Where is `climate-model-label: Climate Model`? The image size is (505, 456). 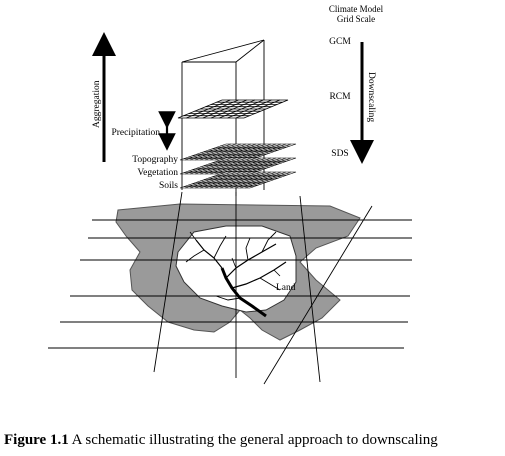 climate-model-label: Climate Model is located at coordinates (356, 9).